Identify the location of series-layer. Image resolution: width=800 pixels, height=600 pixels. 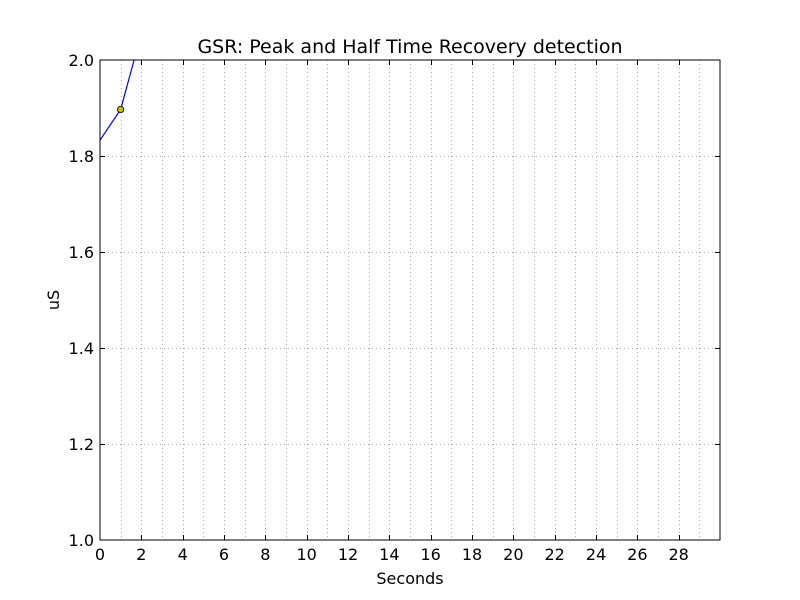
(117, 100).